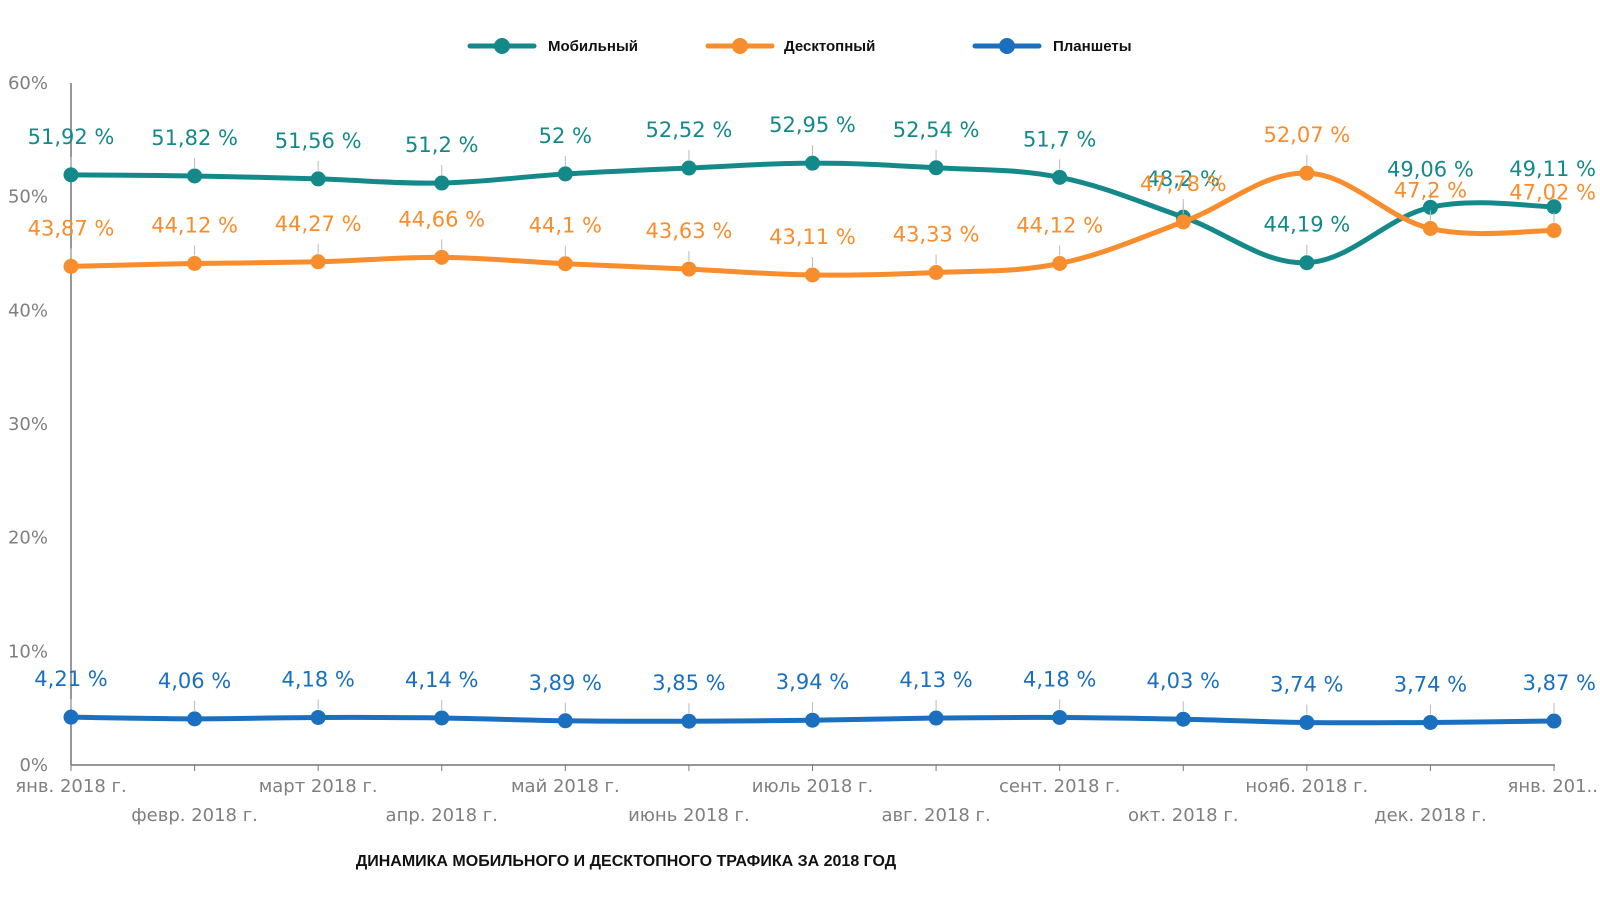 The image size is (1600, 903). I want to click on tablet-data-label: 3,85 %, so click(688, 683).